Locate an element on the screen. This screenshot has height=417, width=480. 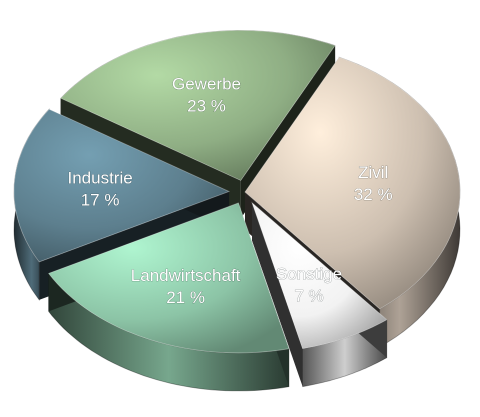
slice-value-landwirtschaft: 21 % is located at coordinates (185, 297).